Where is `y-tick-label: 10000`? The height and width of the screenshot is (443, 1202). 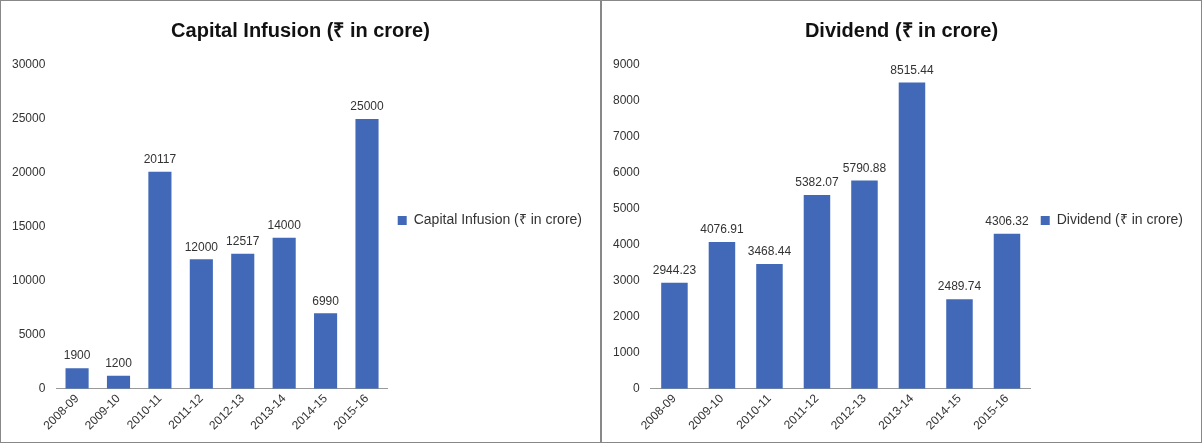
y-tick-label: 10000 is located at coordinates (28, 280).